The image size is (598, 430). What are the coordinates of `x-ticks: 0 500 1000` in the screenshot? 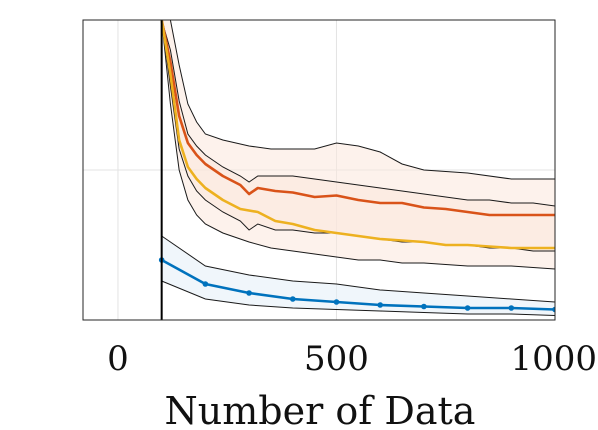 It's located at (352, 359).